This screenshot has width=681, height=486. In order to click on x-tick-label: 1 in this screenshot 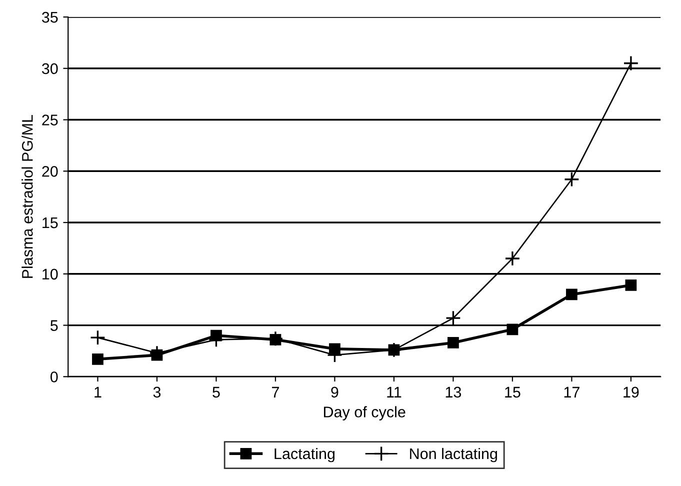, I will do `click(98, 392)`.